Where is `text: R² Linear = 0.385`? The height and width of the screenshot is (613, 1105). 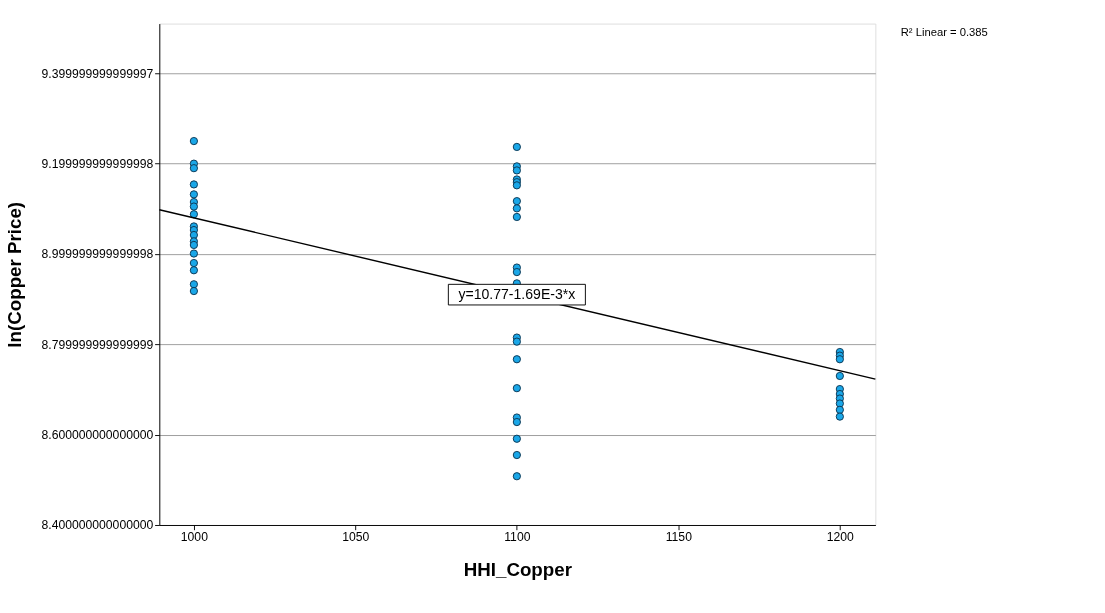 text: R² Linear = 0.385 is located at coordinates (944, 31).